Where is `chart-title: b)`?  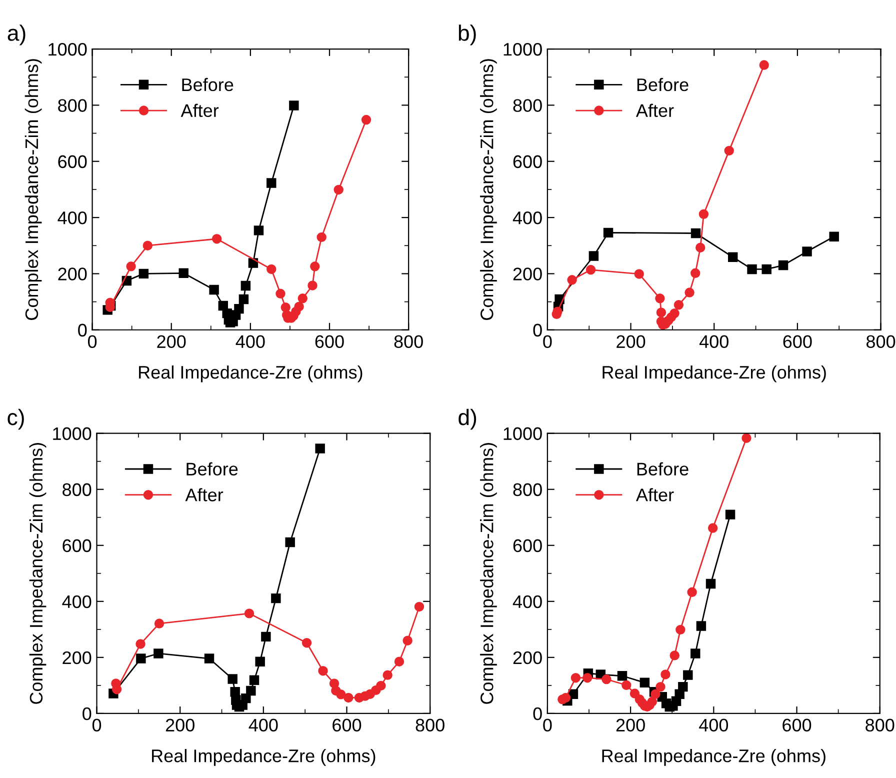 chart-title: b) is located at coordinates (467, 35).